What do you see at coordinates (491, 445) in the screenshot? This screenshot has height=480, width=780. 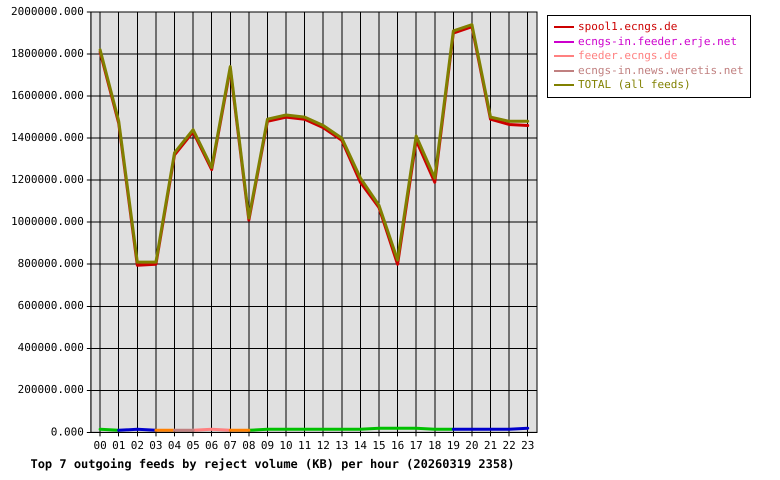 I see `x-tick-label: 21` at bounding box center [491, 445].